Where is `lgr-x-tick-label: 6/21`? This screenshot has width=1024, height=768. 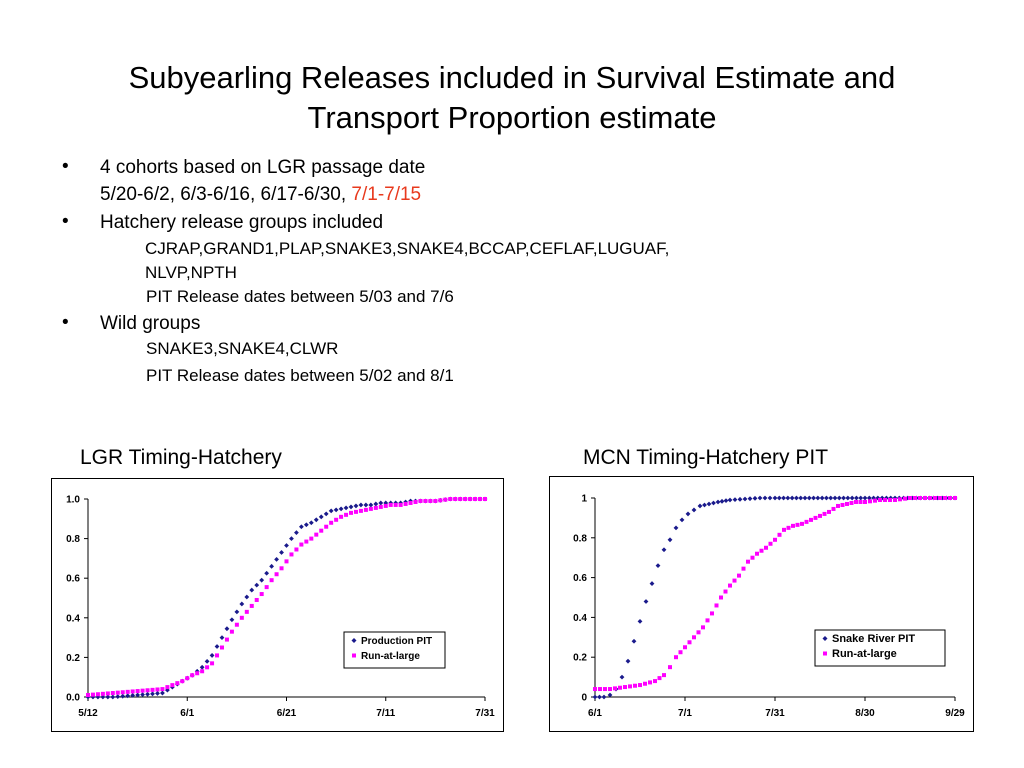
lgr-x-tick-label: 6/21 is located at coordinates (287, 713).